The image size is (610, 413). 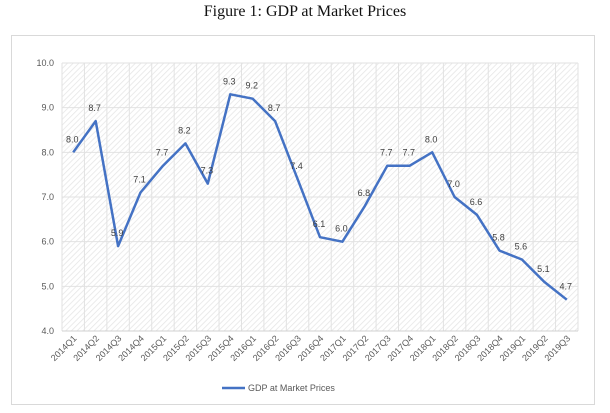 What do you see at coordinates (251, 86) in the screenshot?
I see `data-label: 9.2` at bounding box center [251, 86].